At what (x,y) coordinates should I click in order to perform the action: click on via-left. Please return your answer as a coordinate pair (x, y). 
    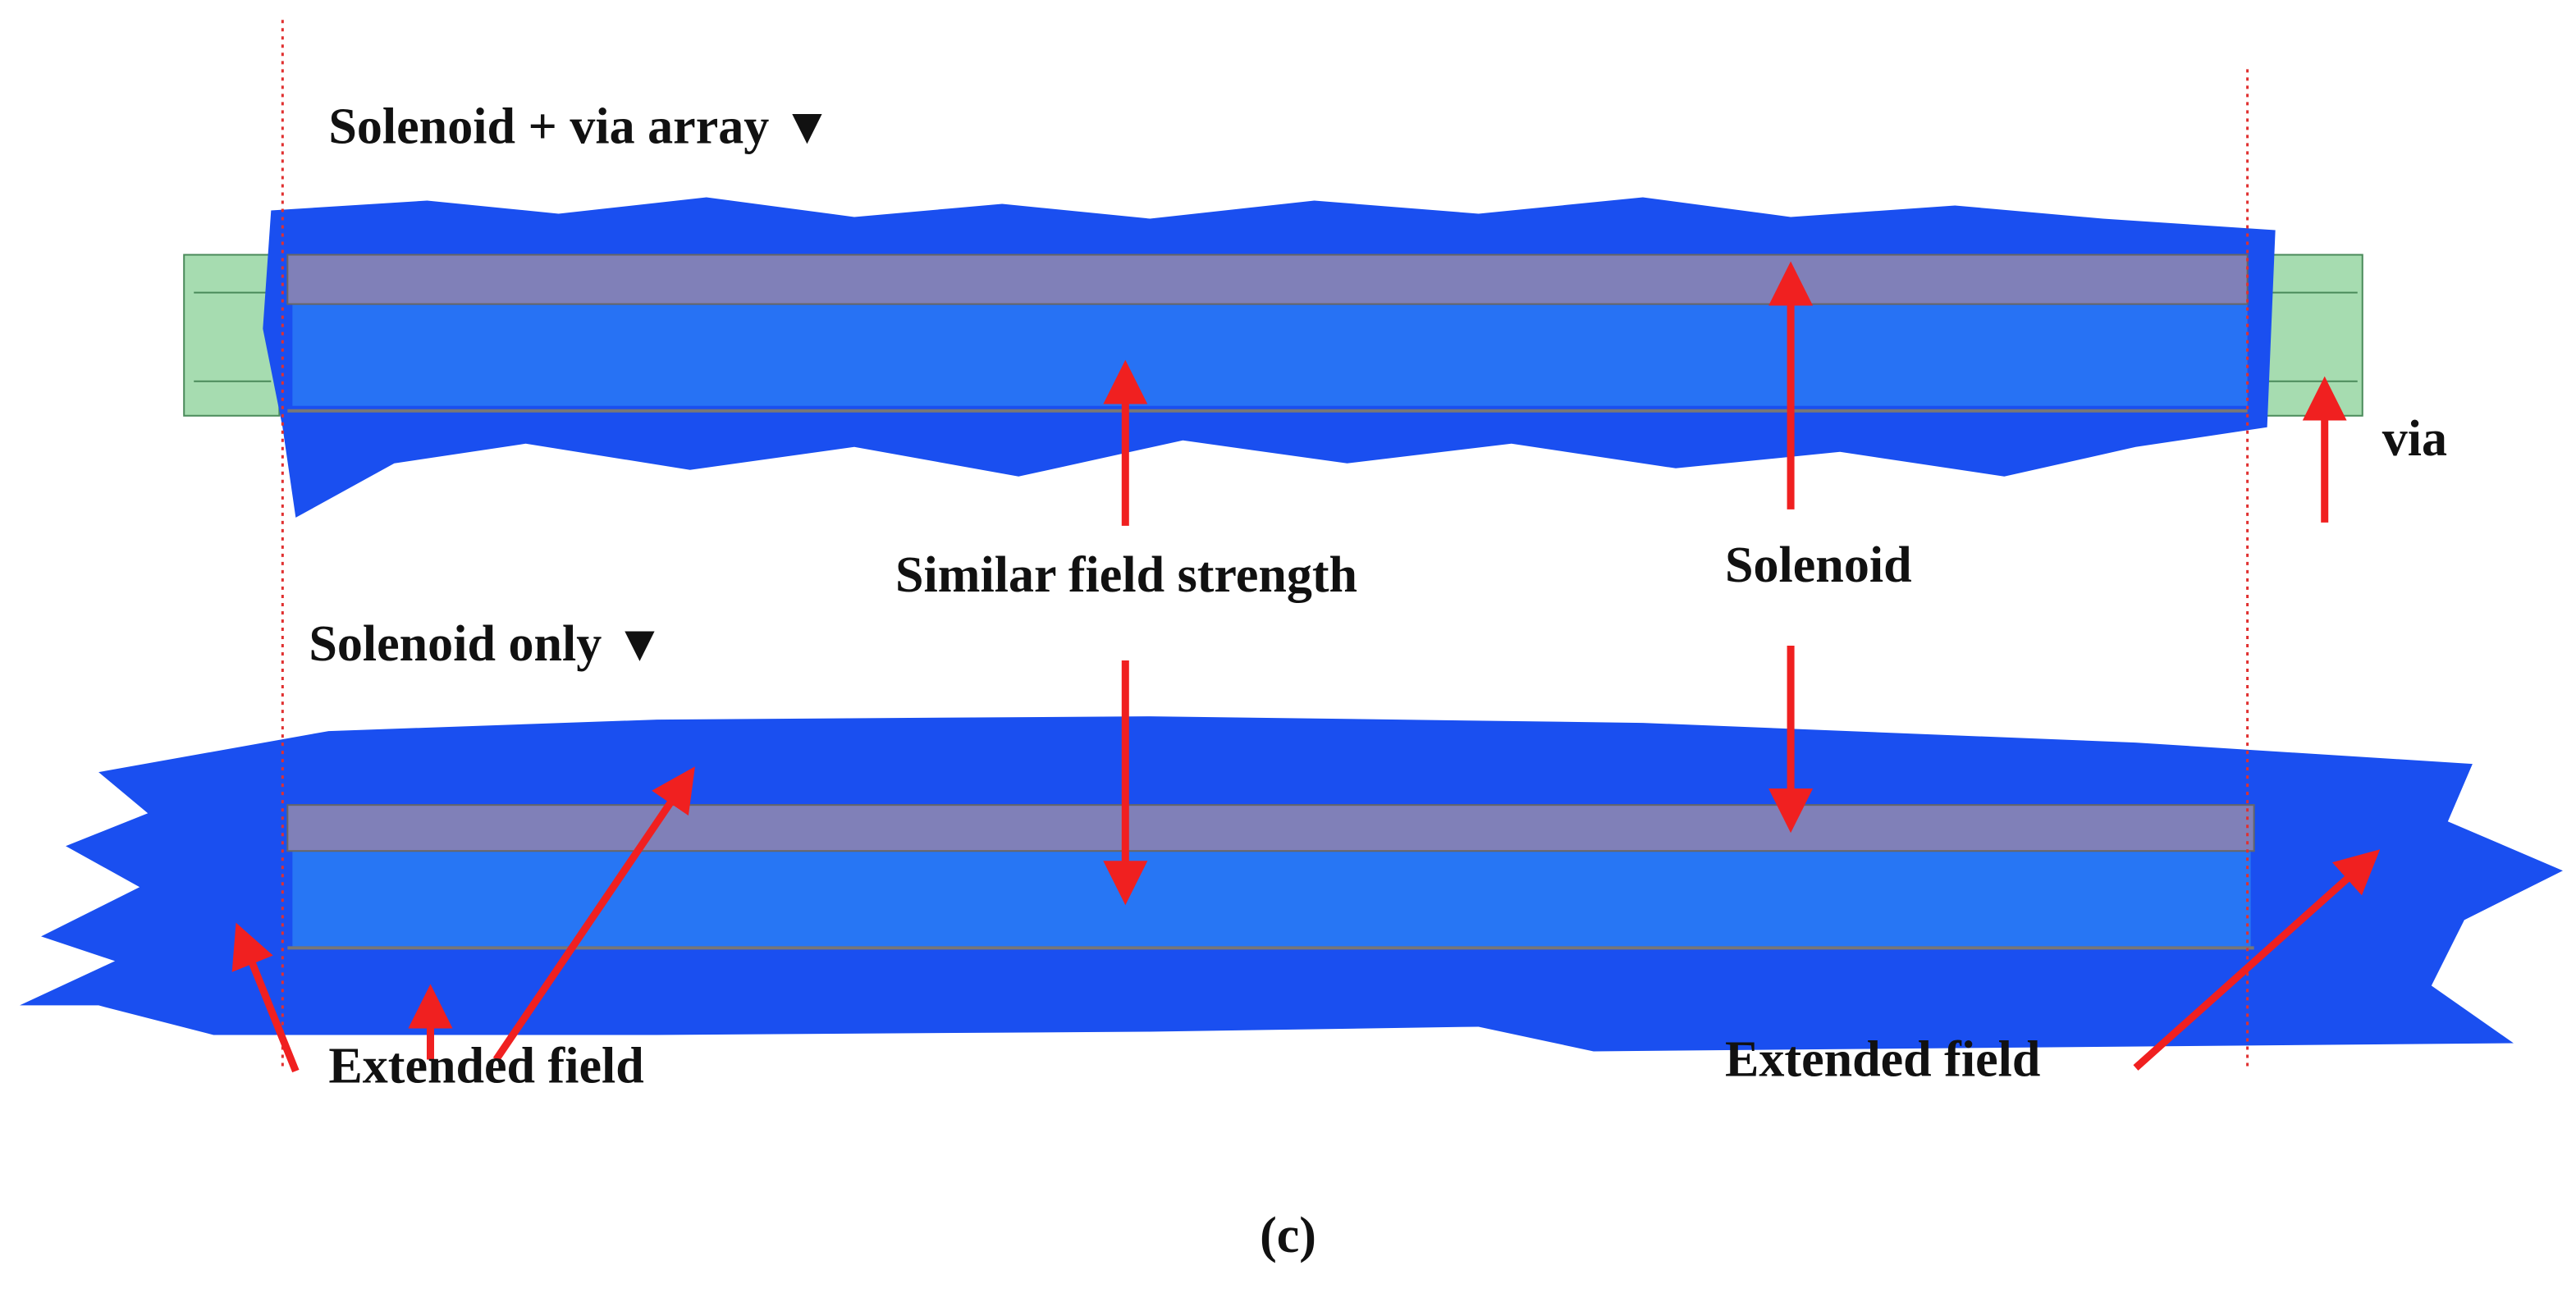
    Looking at the image, I should click on (232, 335).